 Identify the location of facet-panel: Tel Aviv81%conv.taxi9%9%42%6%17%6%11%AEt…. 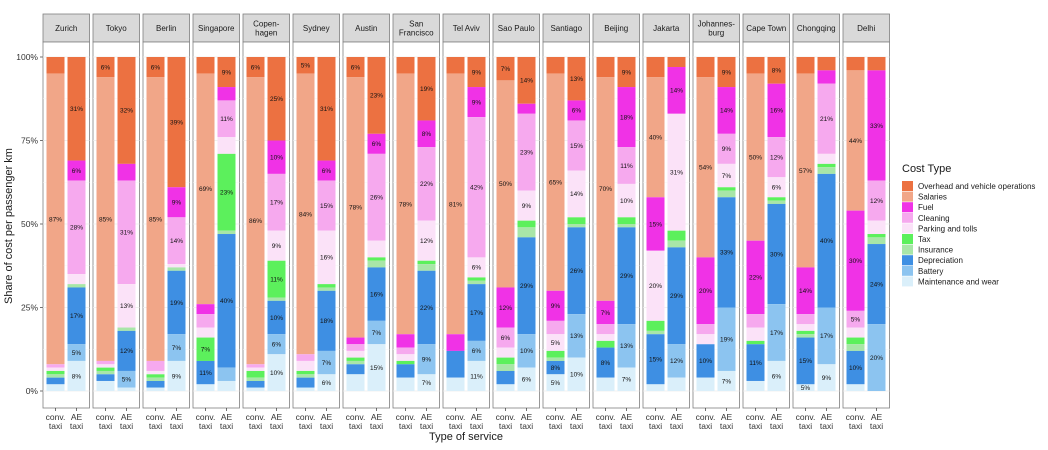
(466, 222).